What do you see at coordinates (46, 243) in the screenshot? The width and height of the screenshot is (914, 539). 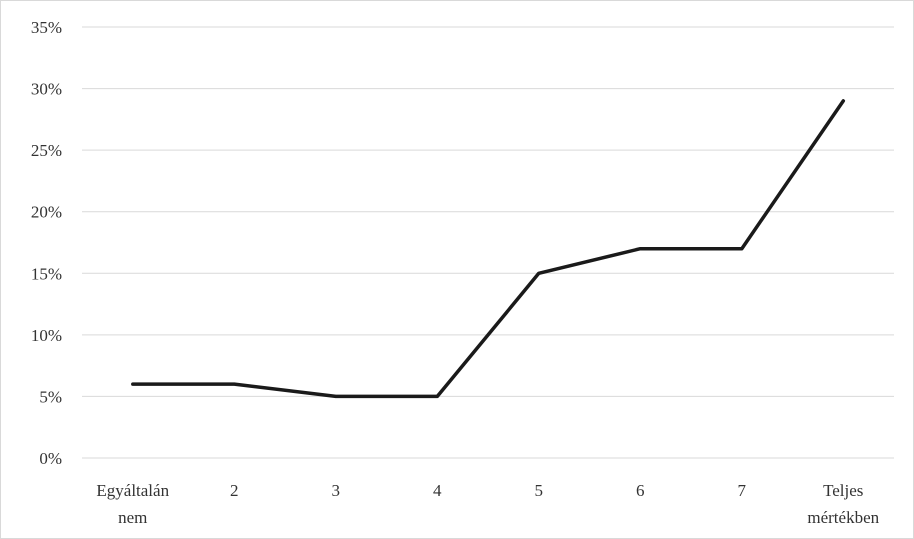 I see `y-axis-tick-labels: 0% 5% 10% 15% 20% 25% 30% 35%` at bounding box center [46, 243].